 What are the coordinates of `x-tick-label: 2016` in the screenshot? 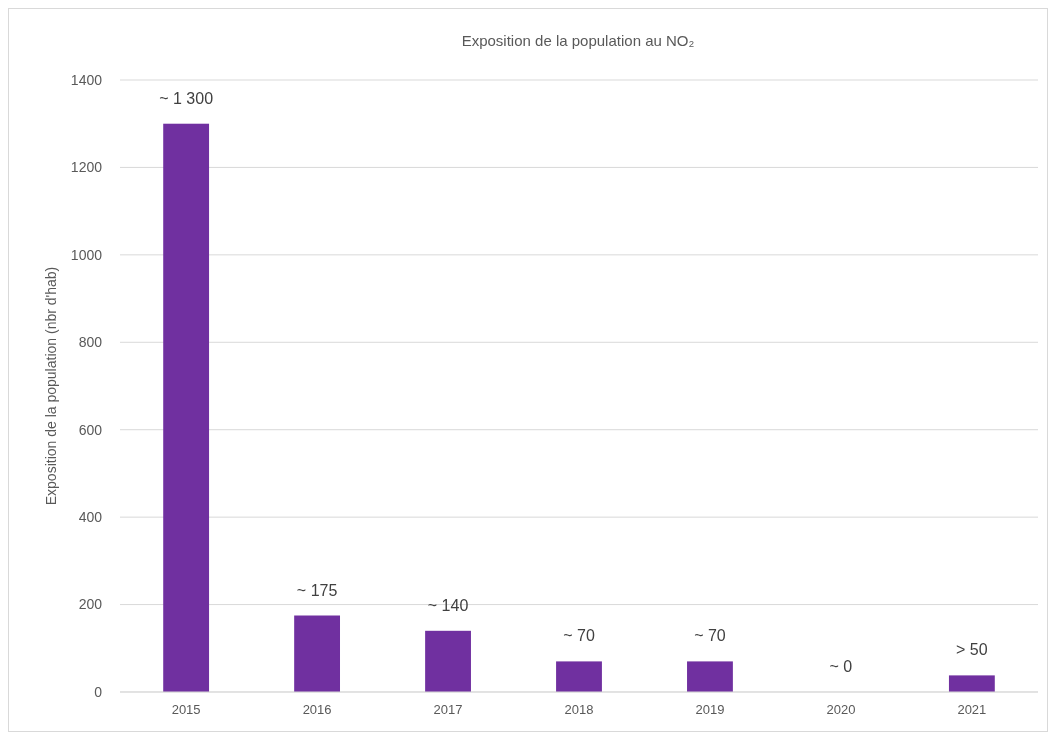 It's located at (317, 709).